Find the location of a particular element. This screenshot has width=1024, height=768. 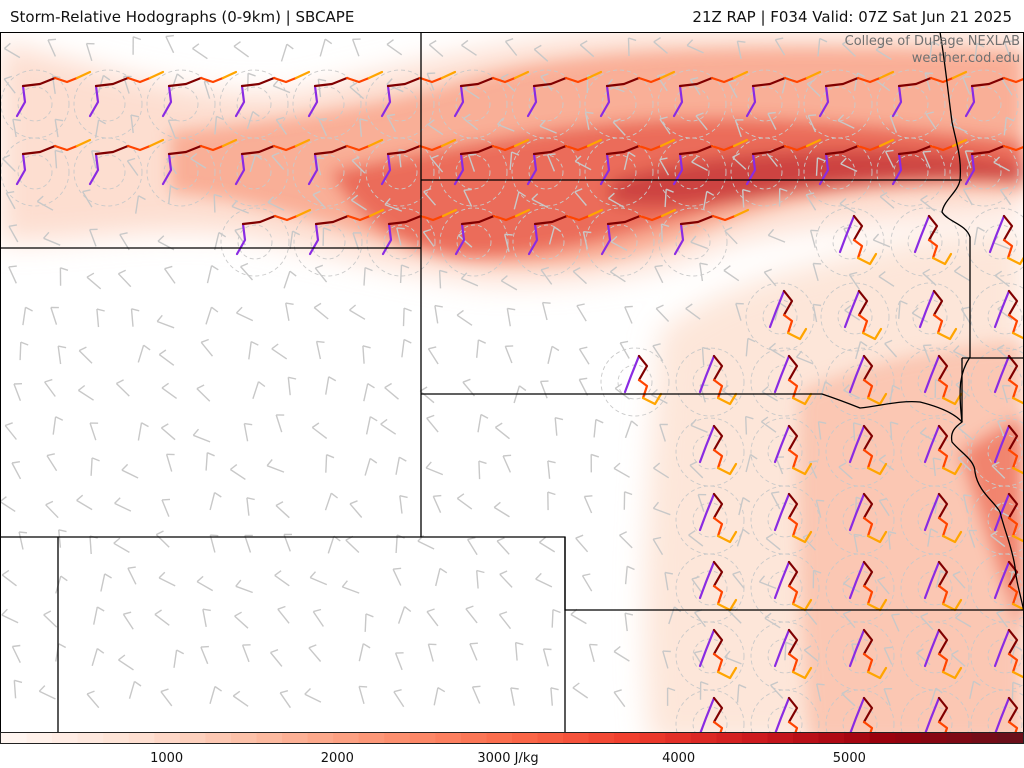

cape-southeast-core is located at coordinates (992, 524).